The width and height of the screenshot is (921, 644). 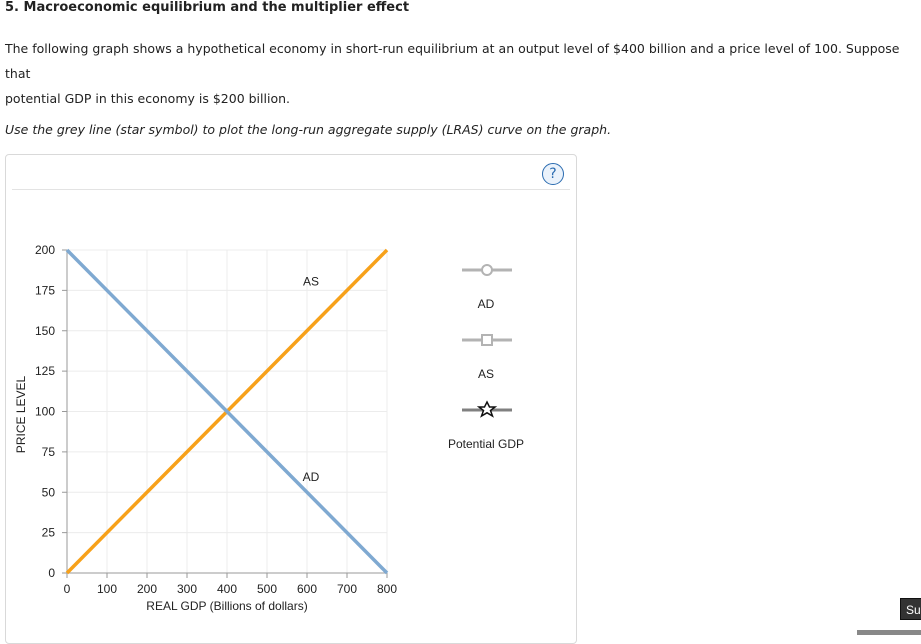 I want to click on legend-as-tool, so click(x=488, y=340).